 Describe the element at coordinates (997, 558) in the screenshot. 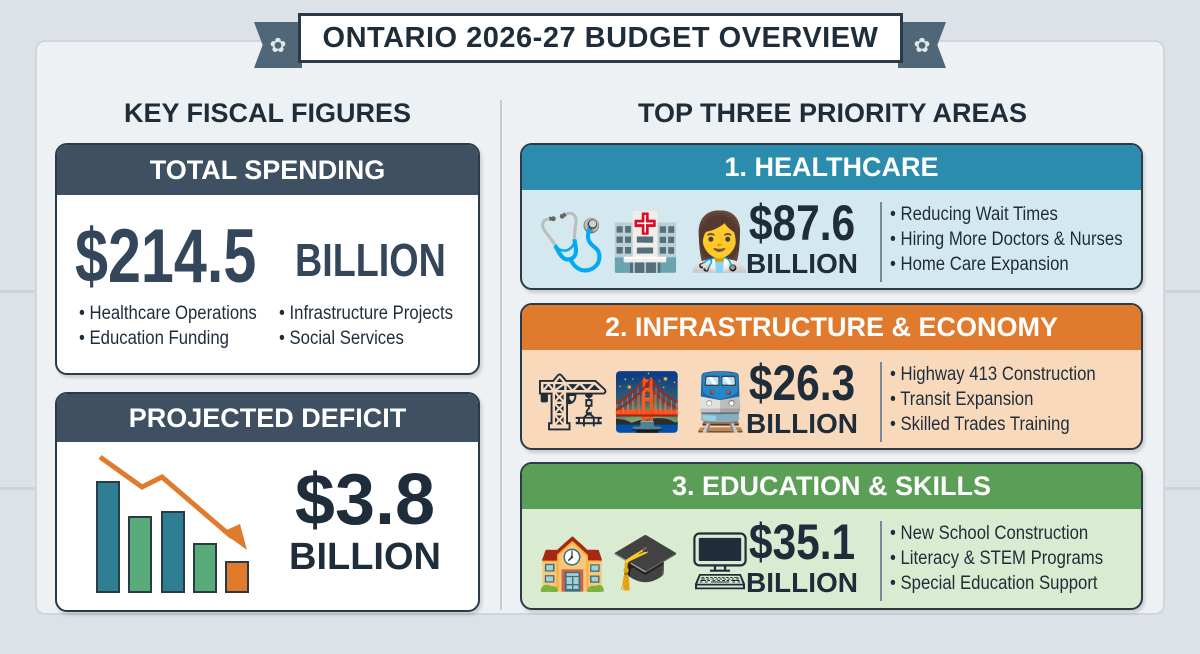

I see `list-item: Literacy & STEM Programs` at that location.